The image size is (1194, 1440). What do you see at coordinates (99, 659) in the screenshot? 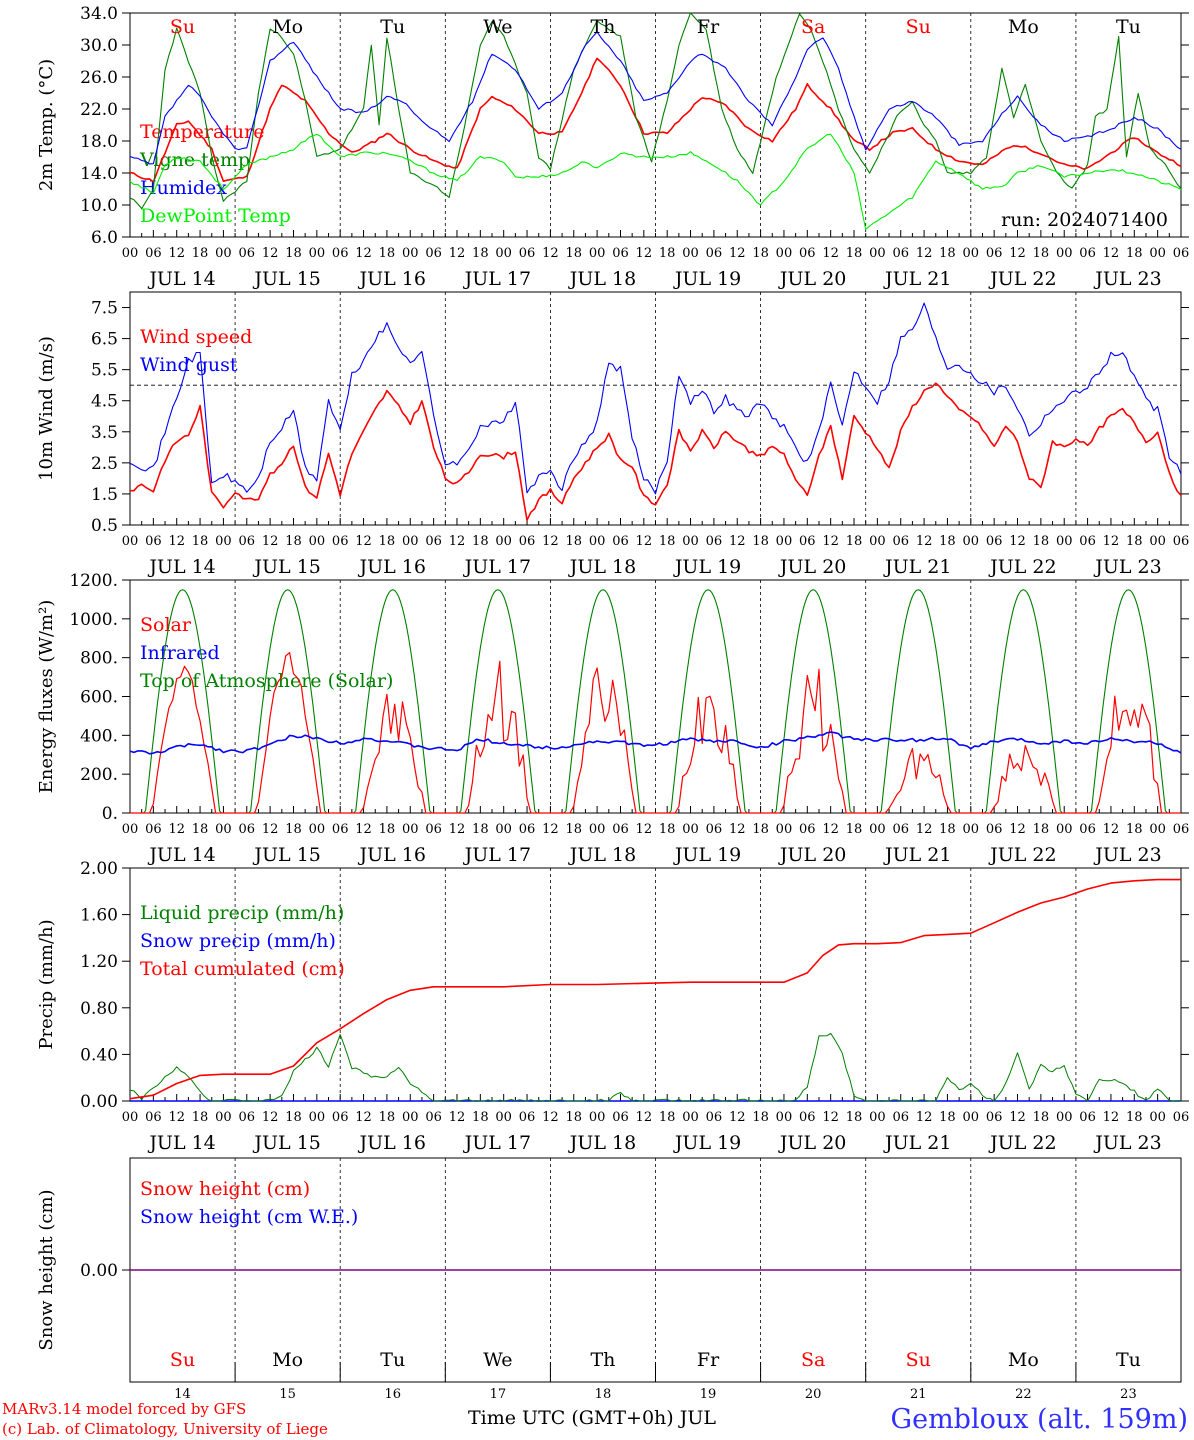
I see `y-tick-label: 800.` at bounding box center [99, 659].